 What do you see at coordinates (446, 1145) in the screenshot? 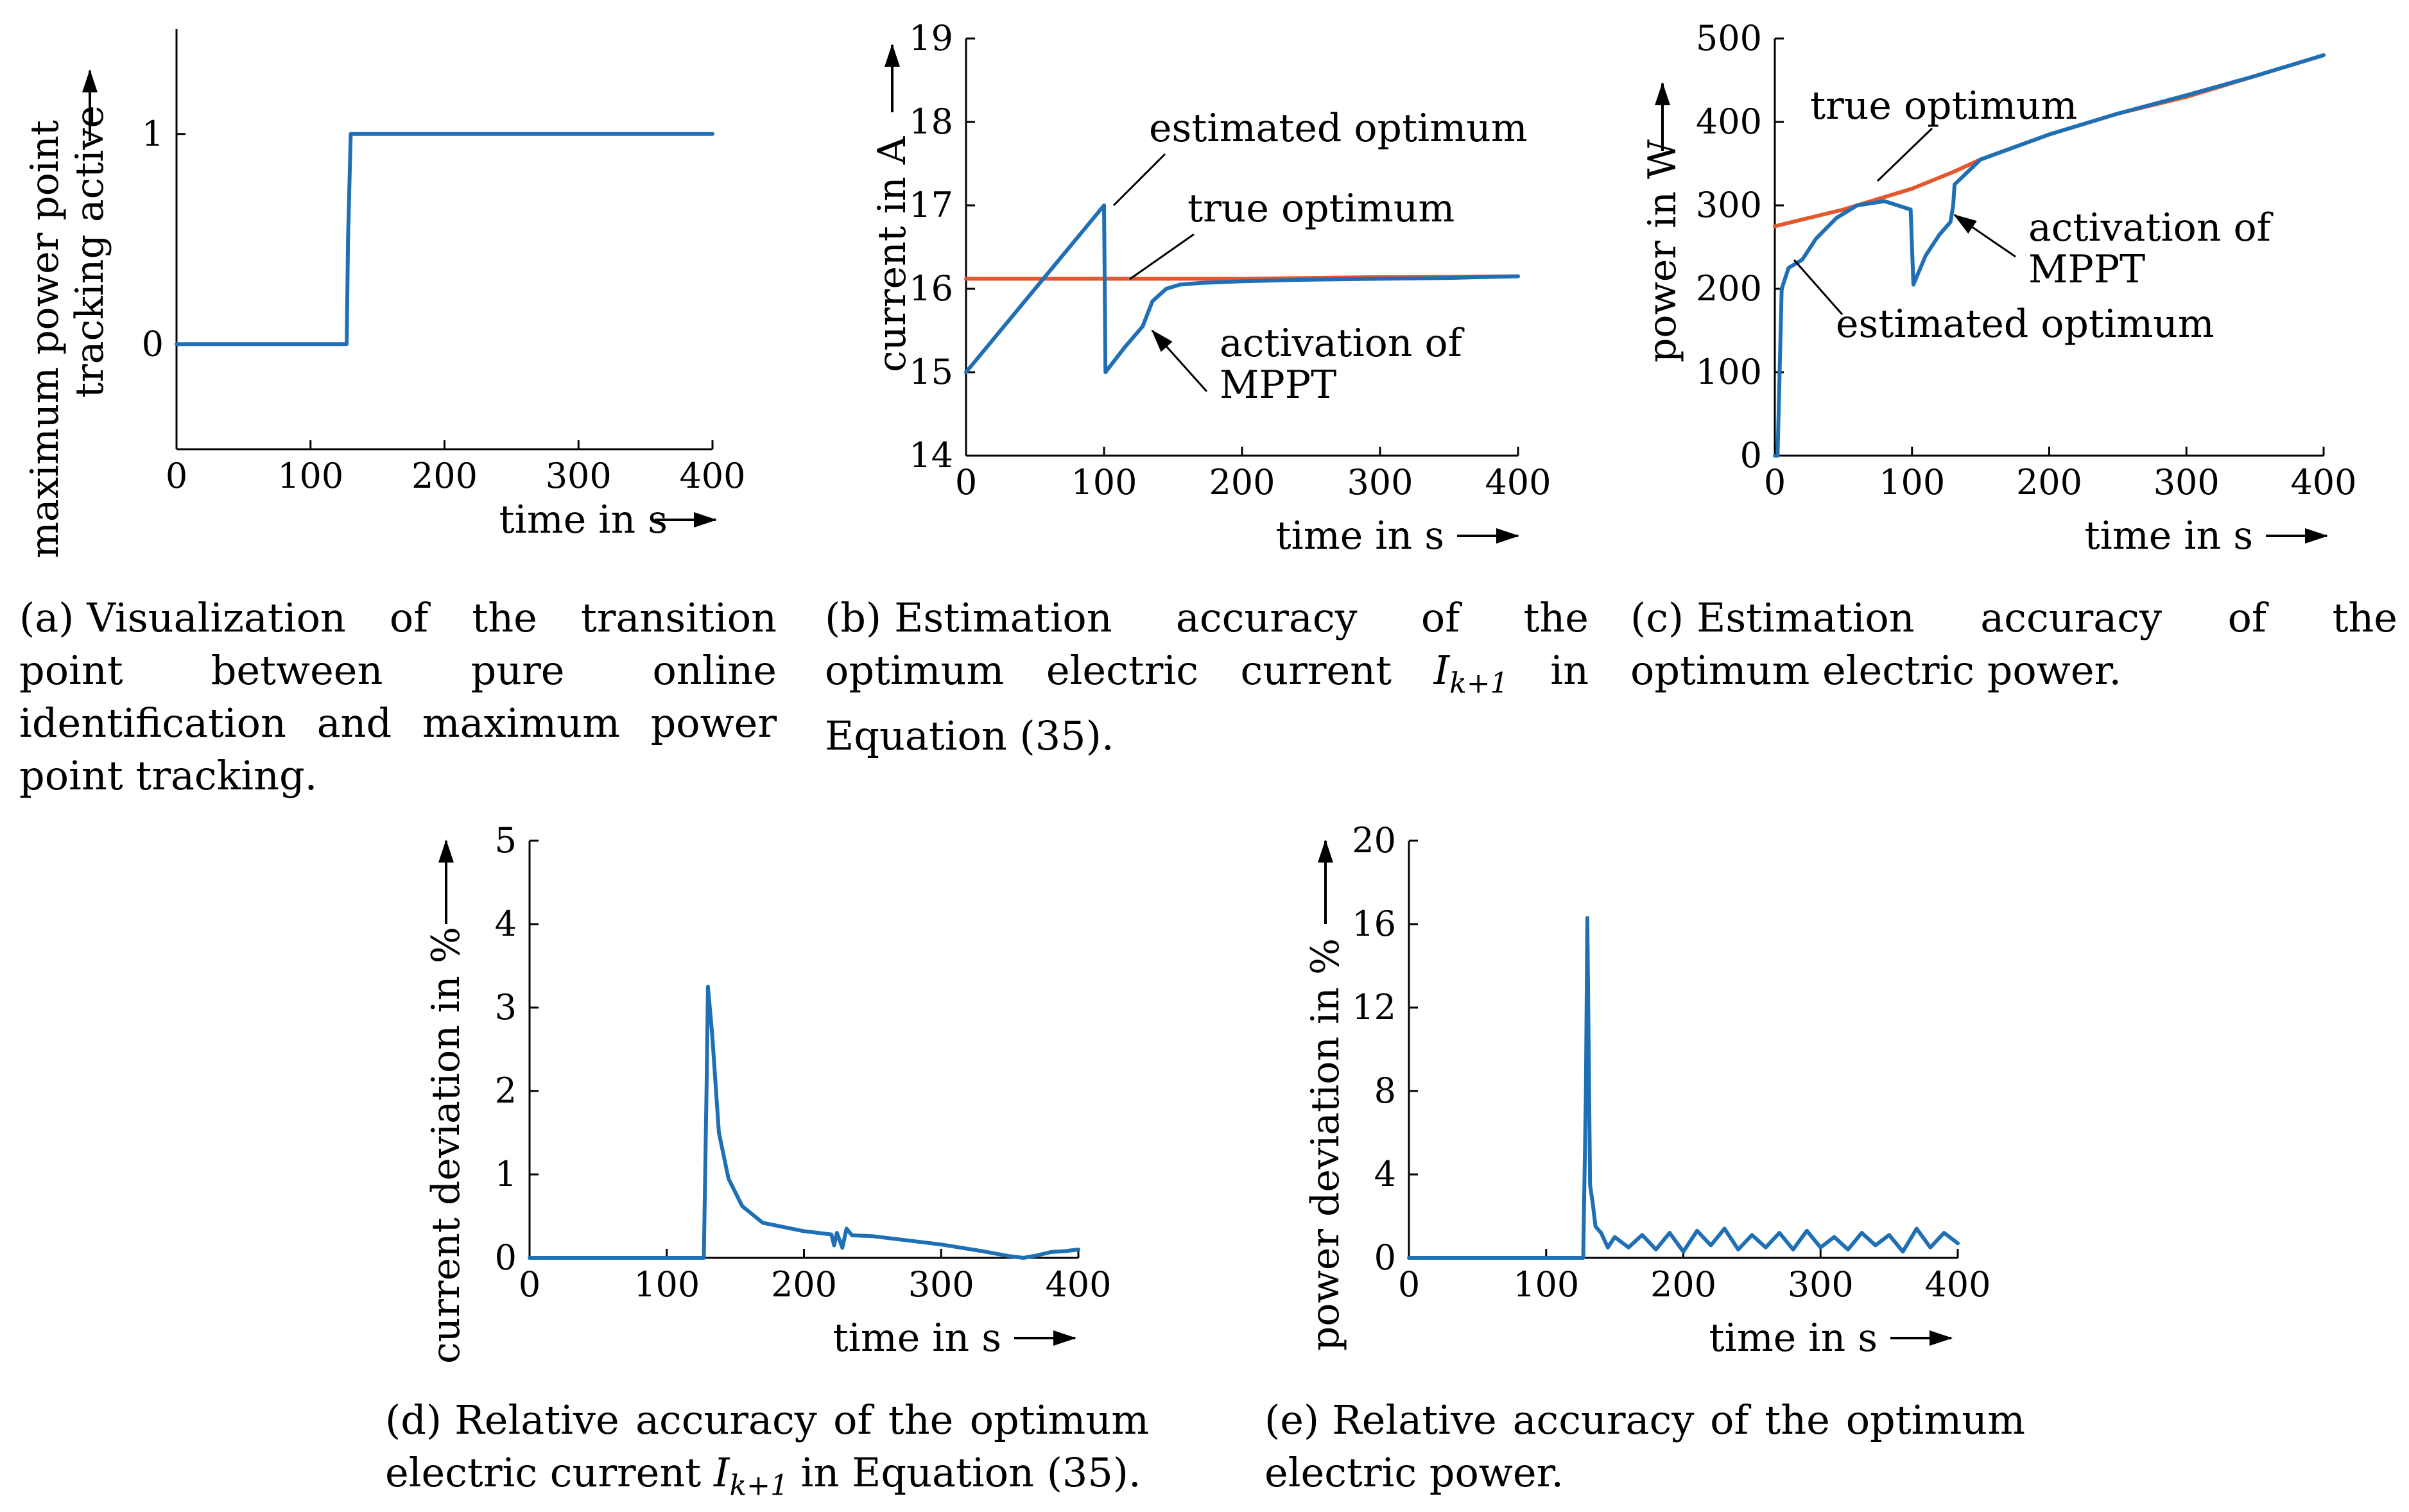
I see `panel-d-ylabel: current deviation in %` at bounding box center [446, 1145].